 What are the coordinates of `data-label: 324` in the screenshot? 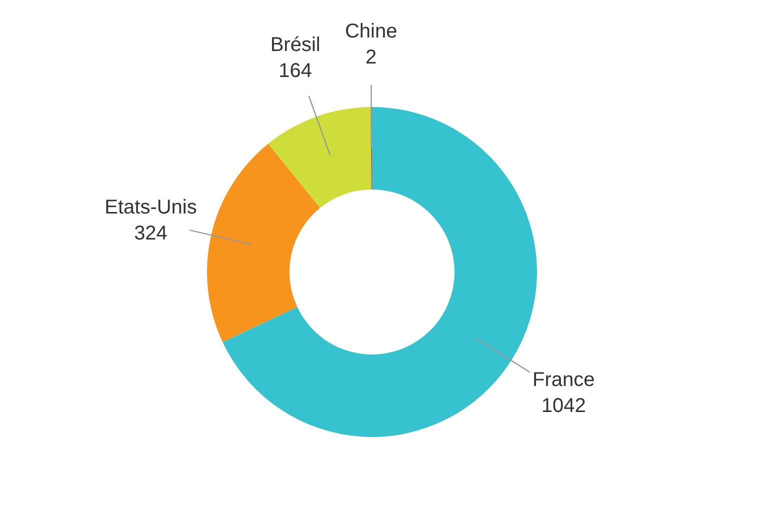 It's located at (151, 233).